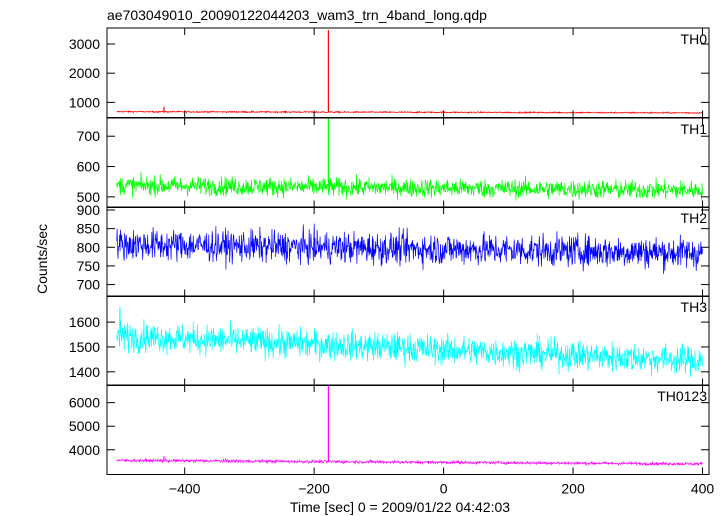  Describe the element at coordinates (409, 186) in the screenshot. I see `series-line-th1` at that location.